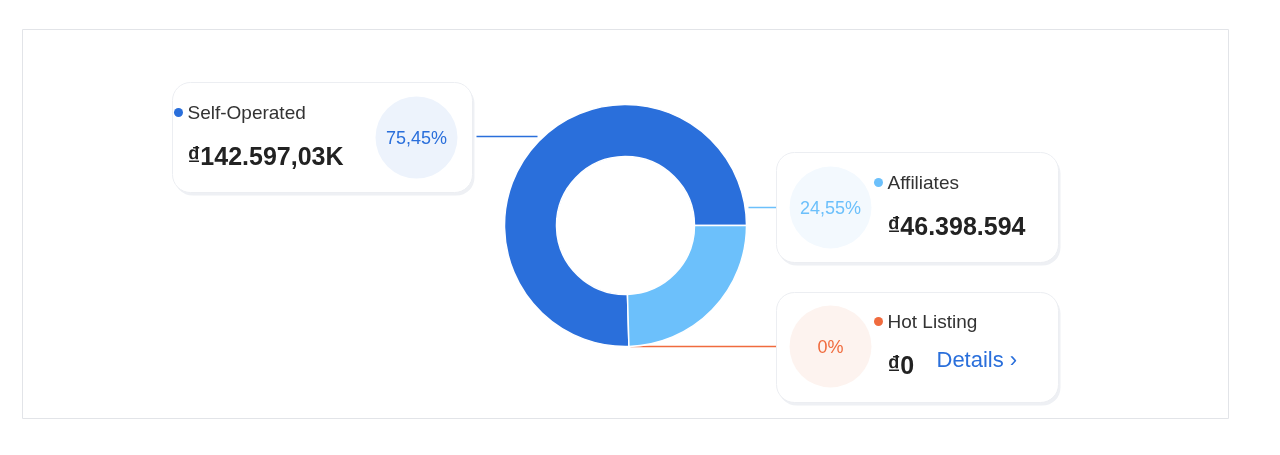 This screenshot has width=1280, height=455. Describe the element at coordinates (977, 359) in the screenshot. I see `text: Details ›` at that location.